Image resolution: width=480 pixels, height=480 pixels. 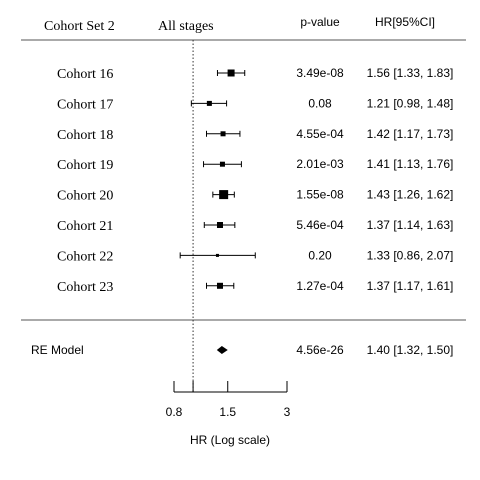 I want to click on hr-ci-value: 1.33 [0.86, 2.07], so click(x=410, y=255).